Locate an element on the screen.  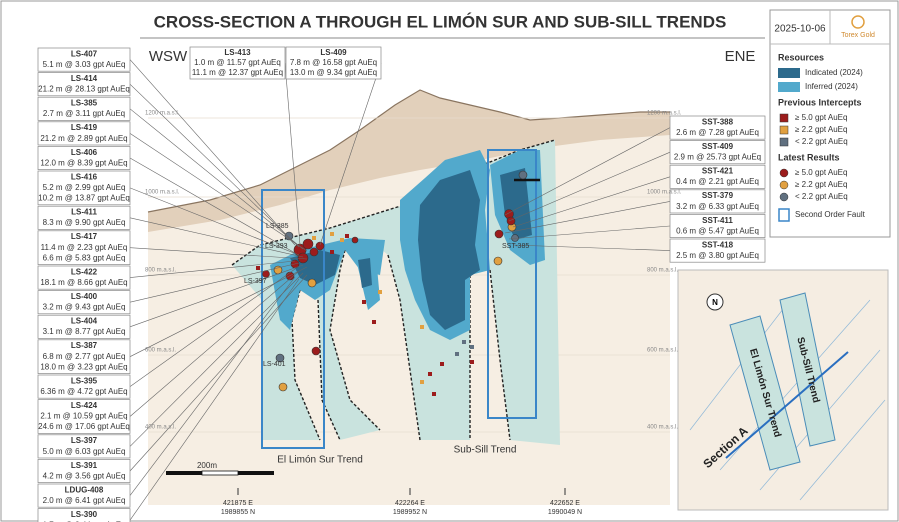
coordinate-label: 1989855 N is located at coordinates (238, 512).